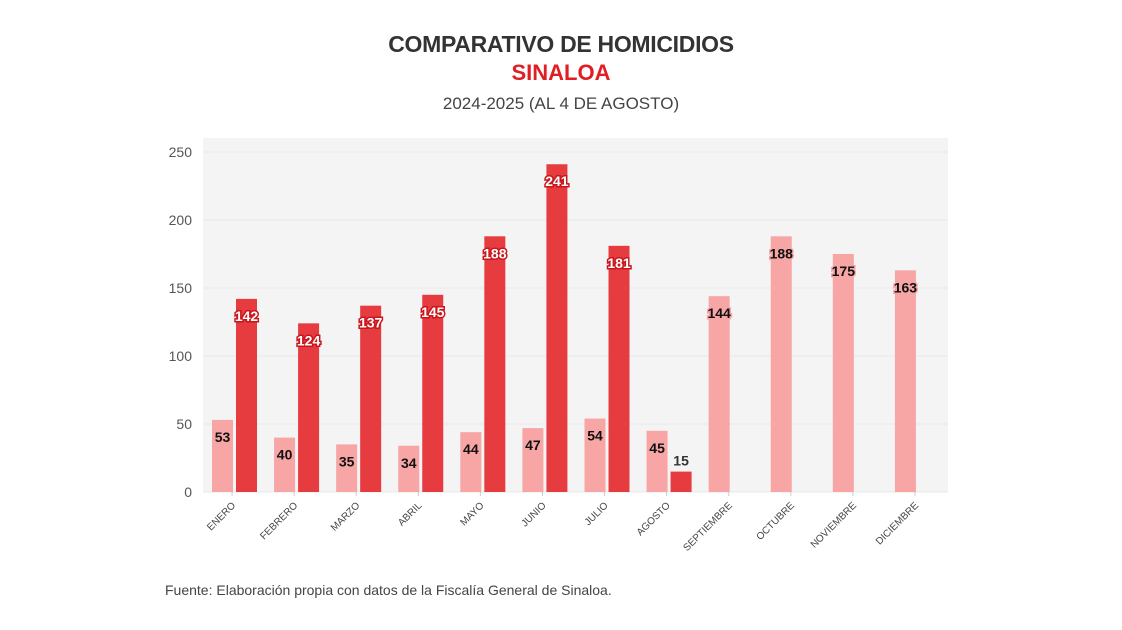 This screenshot has width=1122, height=630. What do you see at coordinates (285, 455) in the screenshot?
I see `data-label: 40` at bounding box center [285, 455].